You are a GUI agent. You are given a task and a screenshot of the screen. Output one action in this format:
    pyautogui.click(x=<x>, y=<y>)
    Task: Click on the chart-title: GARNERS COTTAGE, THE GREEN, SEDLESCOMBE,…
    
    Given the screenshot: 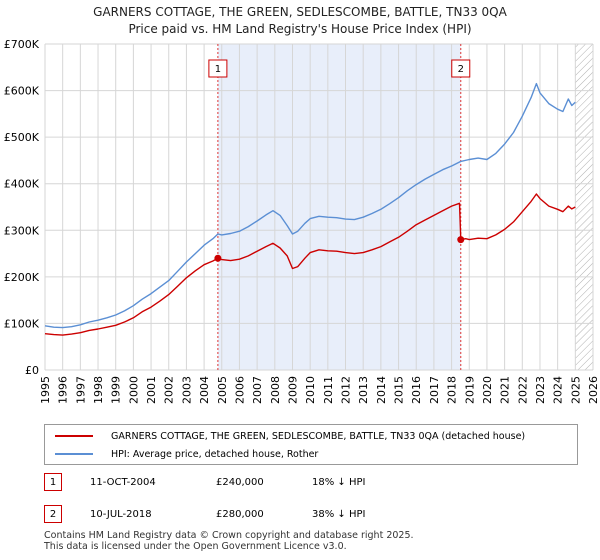 What is the action you would take?
    pyautogui.click(x=300, y=12)
    